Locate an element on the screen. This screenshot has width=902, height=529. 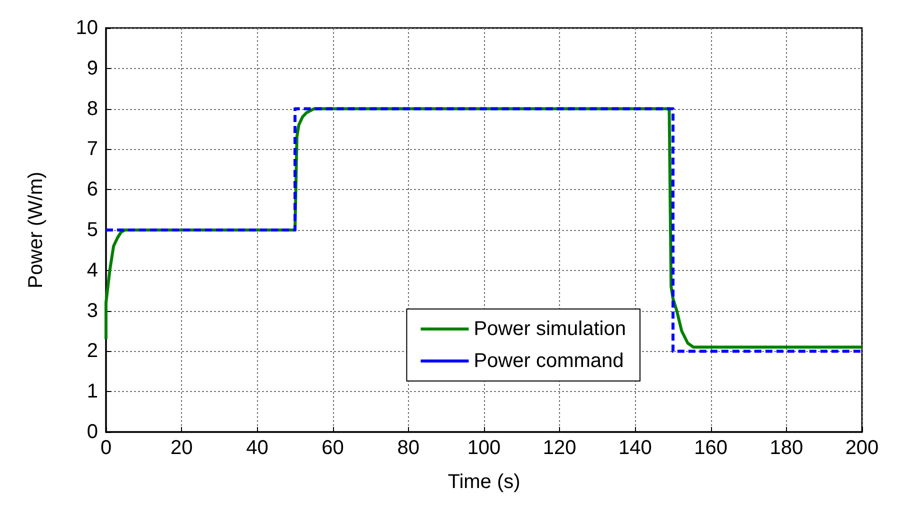
x-tick-label: 120 is located at coordinates (559, 448).